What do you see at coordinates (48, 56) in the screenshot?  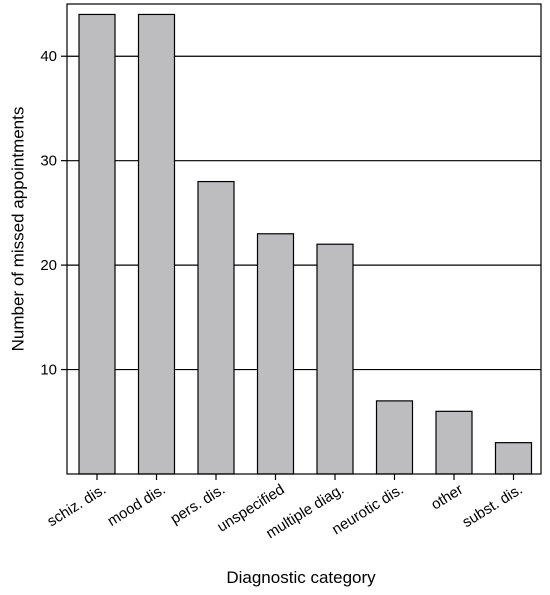 I see `y-tick-label: 40` at bounding box center [48, 56].